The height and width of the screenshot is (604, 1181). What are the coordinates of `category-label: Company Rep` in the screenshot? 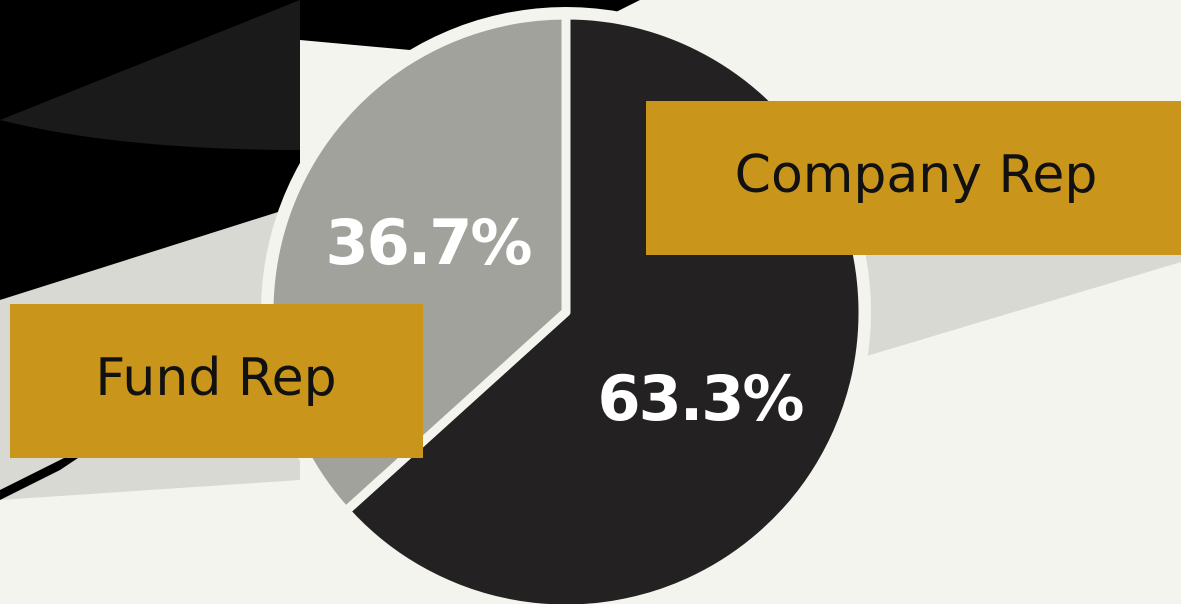 It's located at (916, 175).